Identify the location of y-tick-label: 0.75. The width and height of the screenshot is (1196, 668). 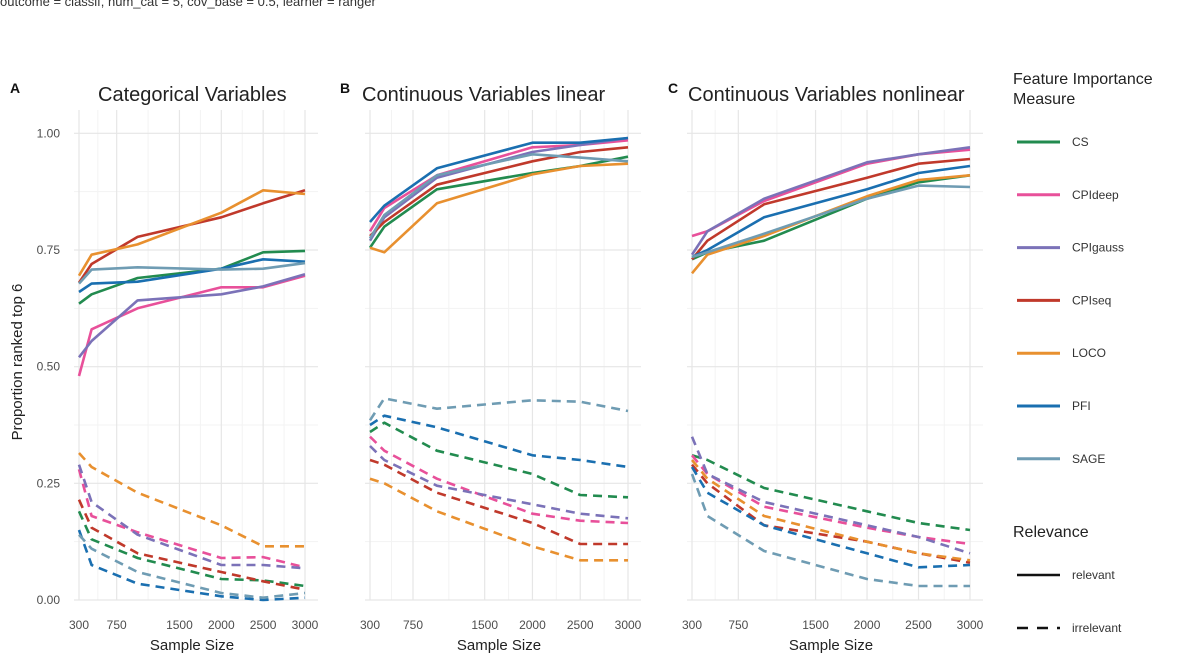
(49, 250).